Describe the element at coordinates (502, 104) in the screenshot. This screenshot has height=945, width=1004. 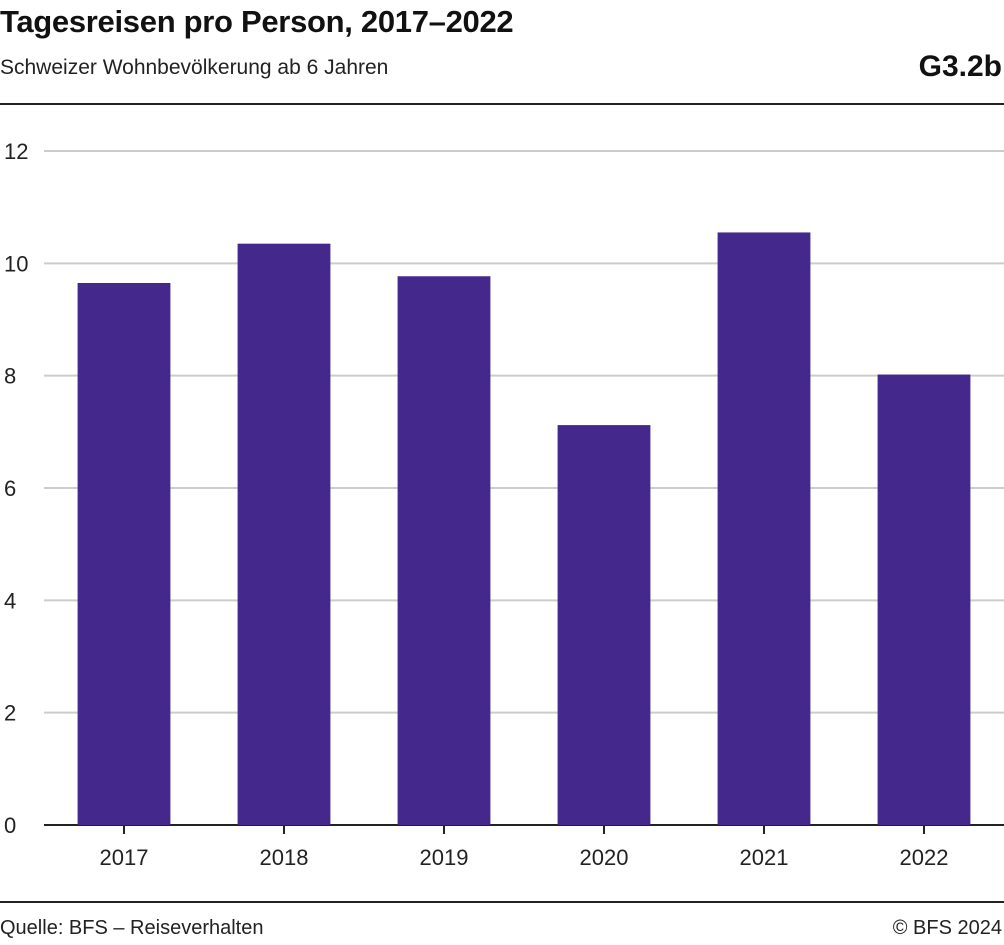
I see `top-divider` at that location.